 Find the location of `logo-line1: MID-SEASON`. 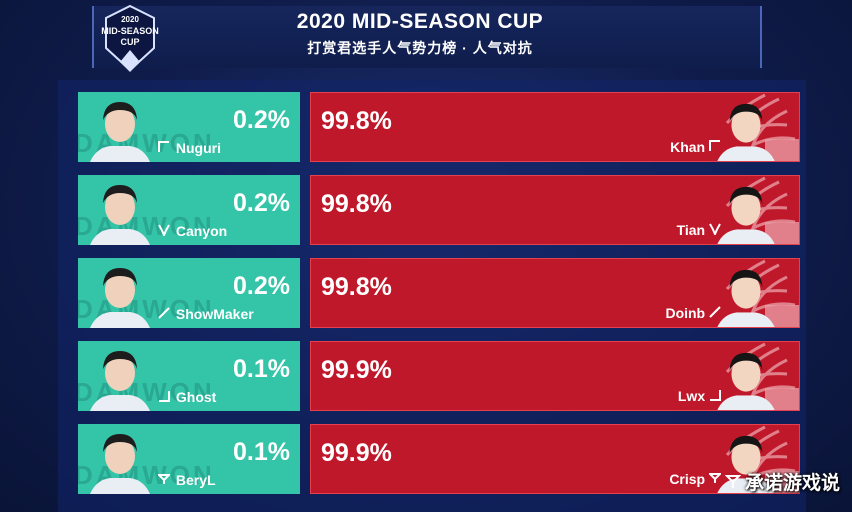

logo-line1: MID-SEASON is located at coordinates (130, 31).